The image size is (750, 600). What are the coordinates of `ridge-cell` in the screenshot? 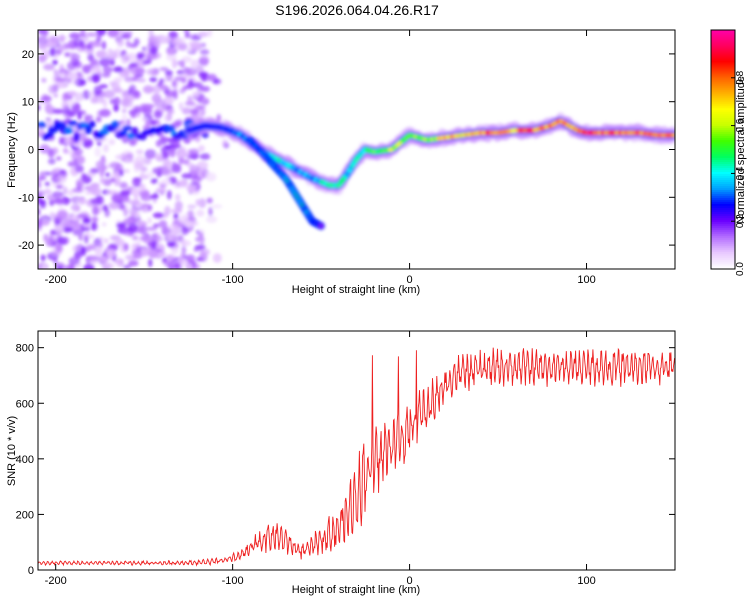 It's located at (673, 135).